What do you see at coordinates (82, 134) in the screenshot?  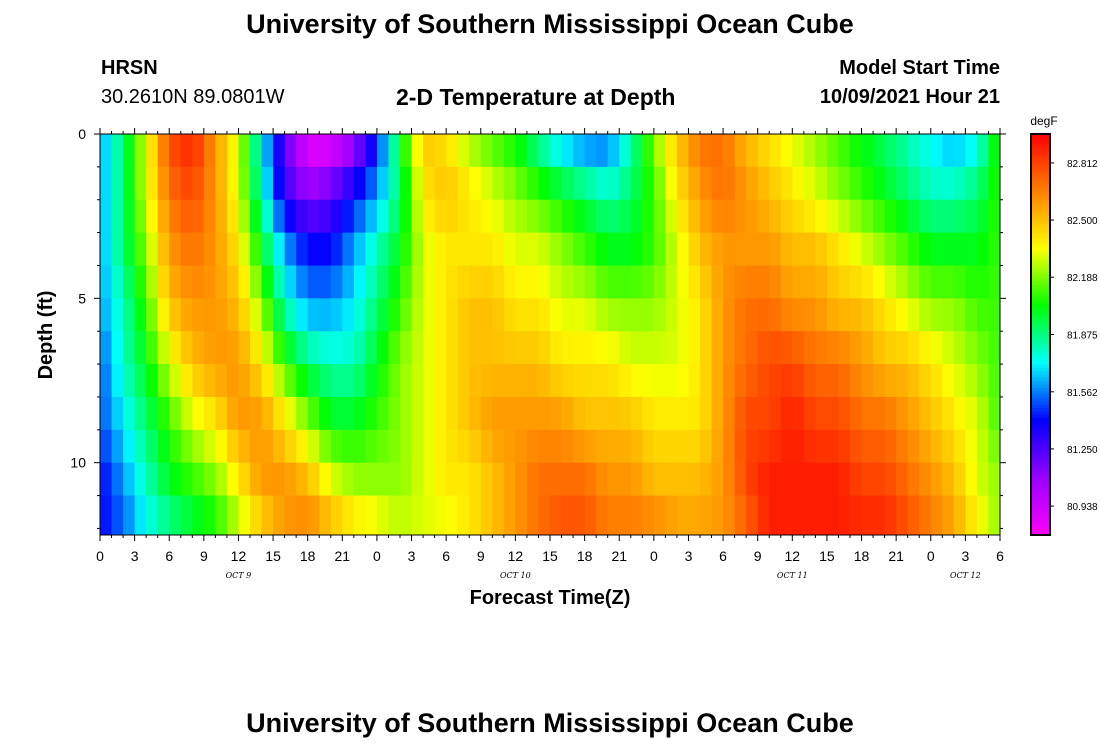 I see `y-tick-label: 0` at bounding box center [82, 134].